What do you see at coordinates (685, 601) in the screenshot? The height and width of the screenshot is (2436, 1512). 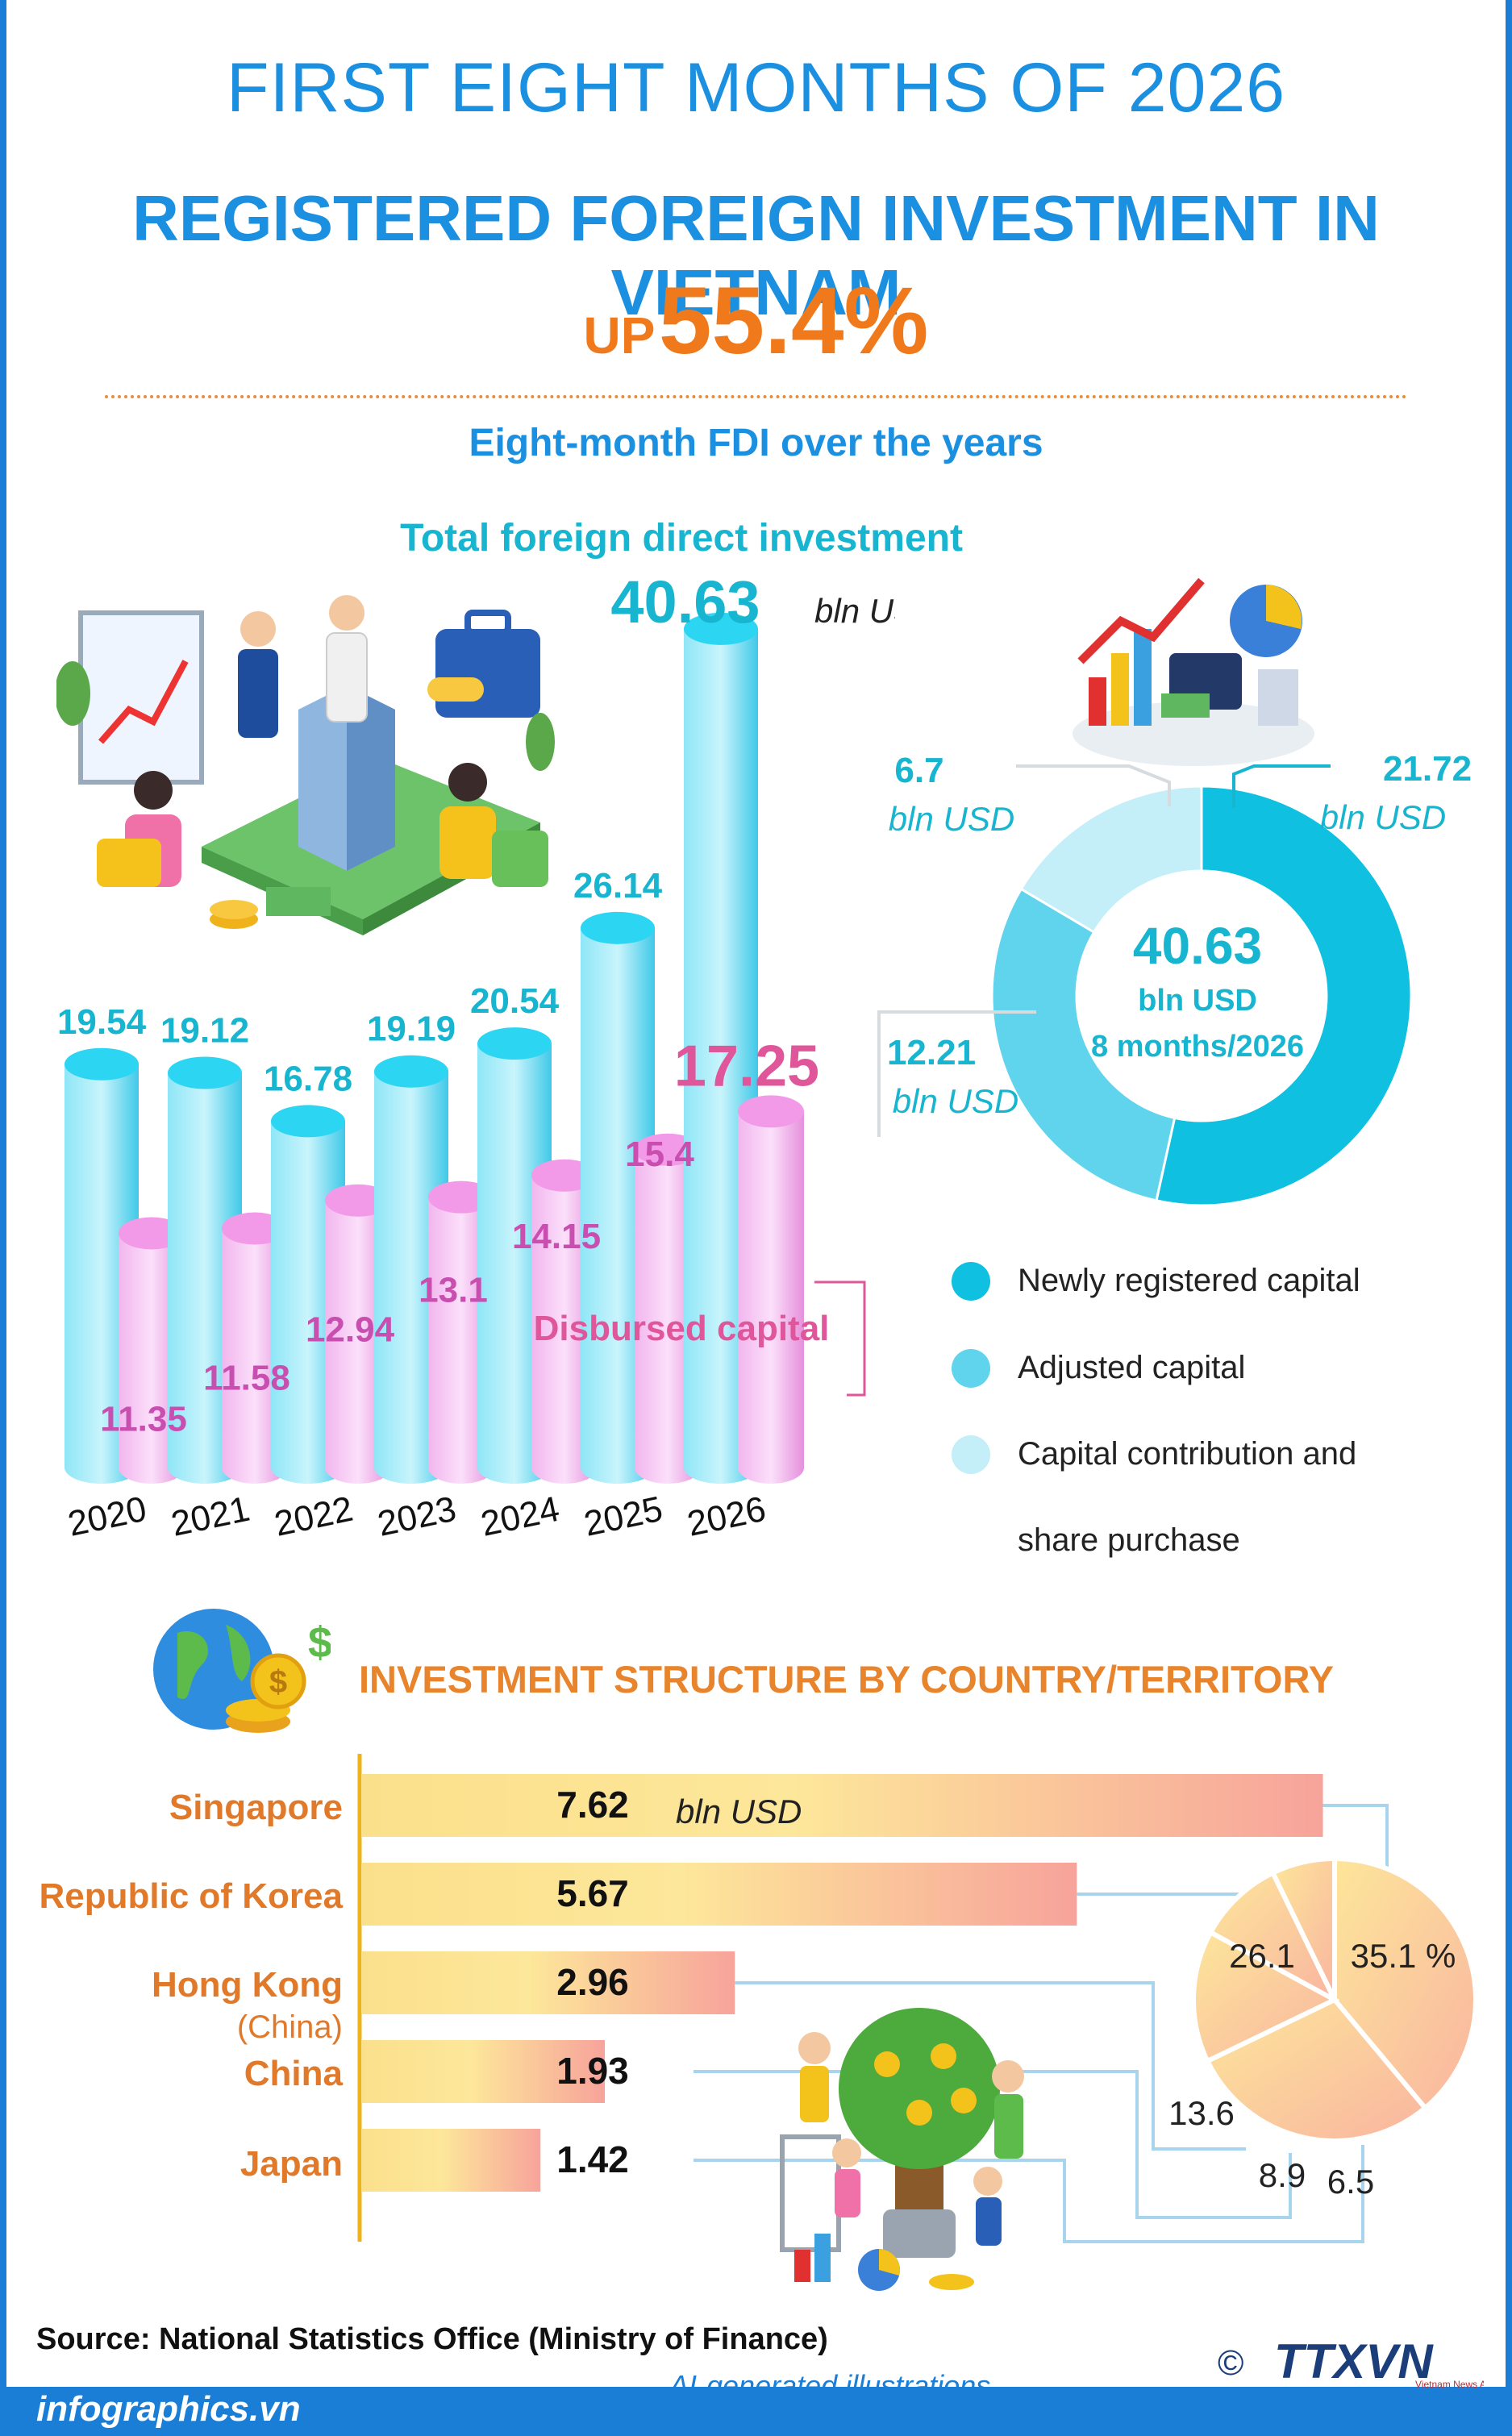 I see `total-value: 40.63` at bounding box center [685, 601].